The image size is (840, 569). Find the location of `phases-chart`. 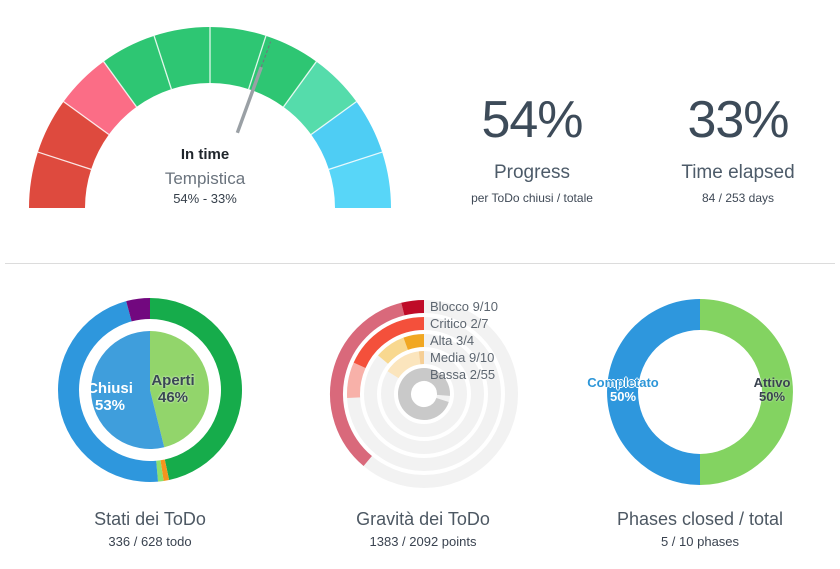

phases-chart is located at coordinates (700, 392).